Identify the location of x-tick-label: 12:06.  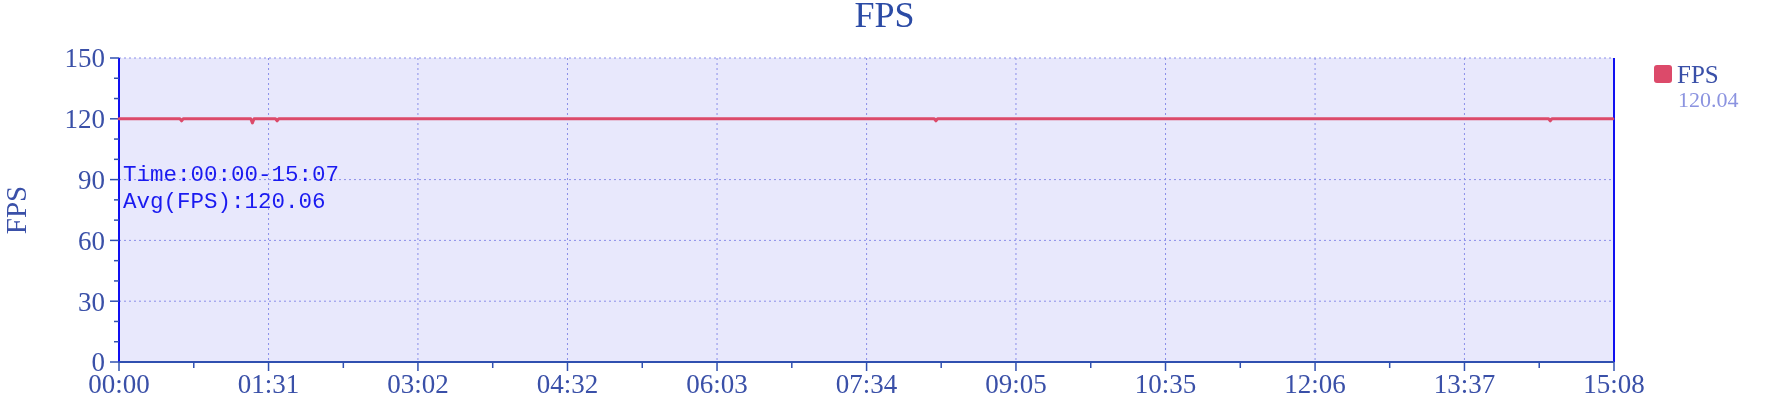
(1315, 384).